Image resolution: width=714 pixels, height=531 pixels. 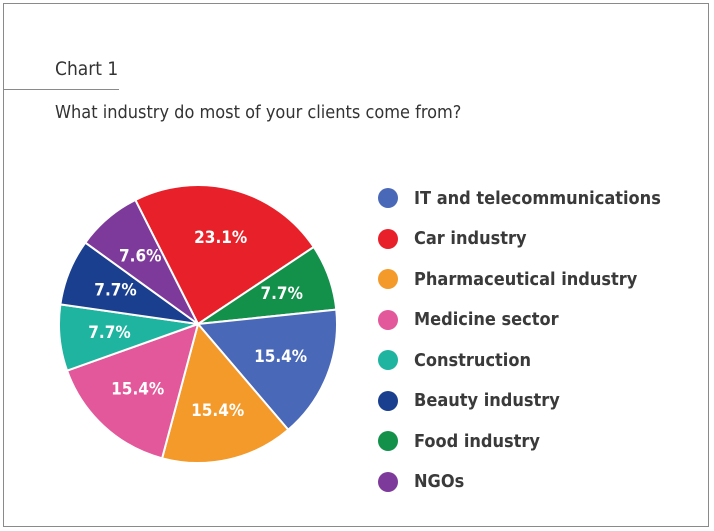 What do you see at coordinates (217, 411) in the screenshot?
I see `slice-label-pharmaceutical-industry: 15.4%` at bounding box center [217, 411].